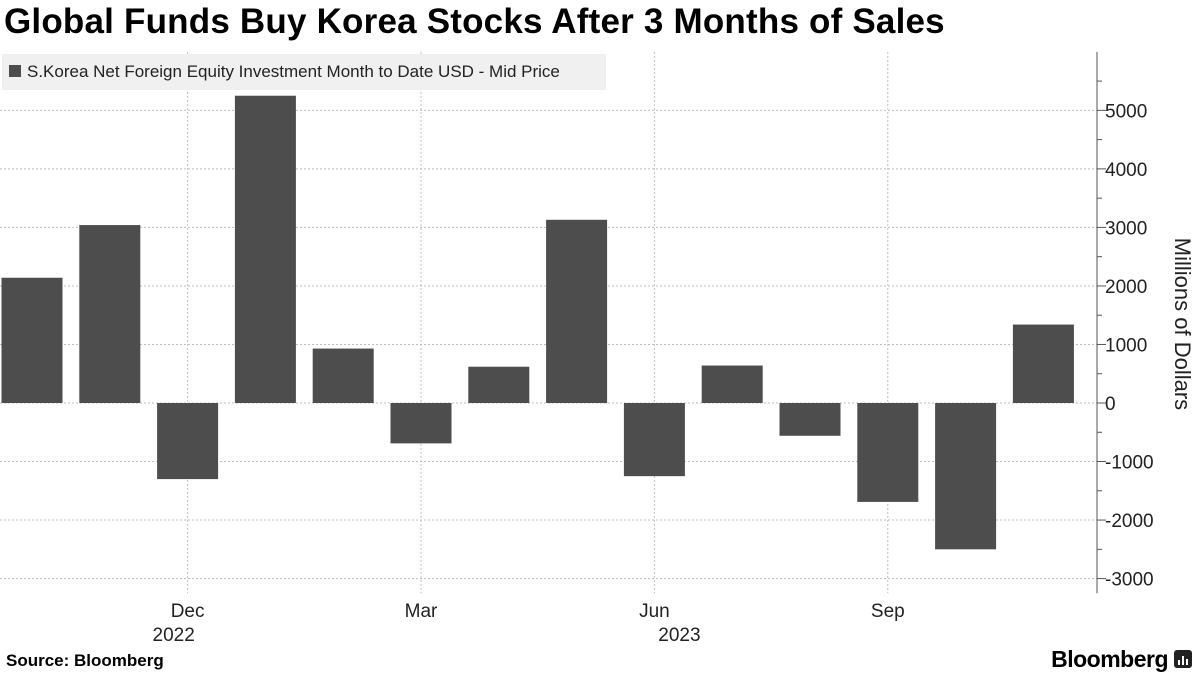 This screenshot has width=1200, height=675. What do you see at coordinates (1126, 170) in the screenshot?
I see `y-tick-label: 4000` at bounding box center [1126, 170].